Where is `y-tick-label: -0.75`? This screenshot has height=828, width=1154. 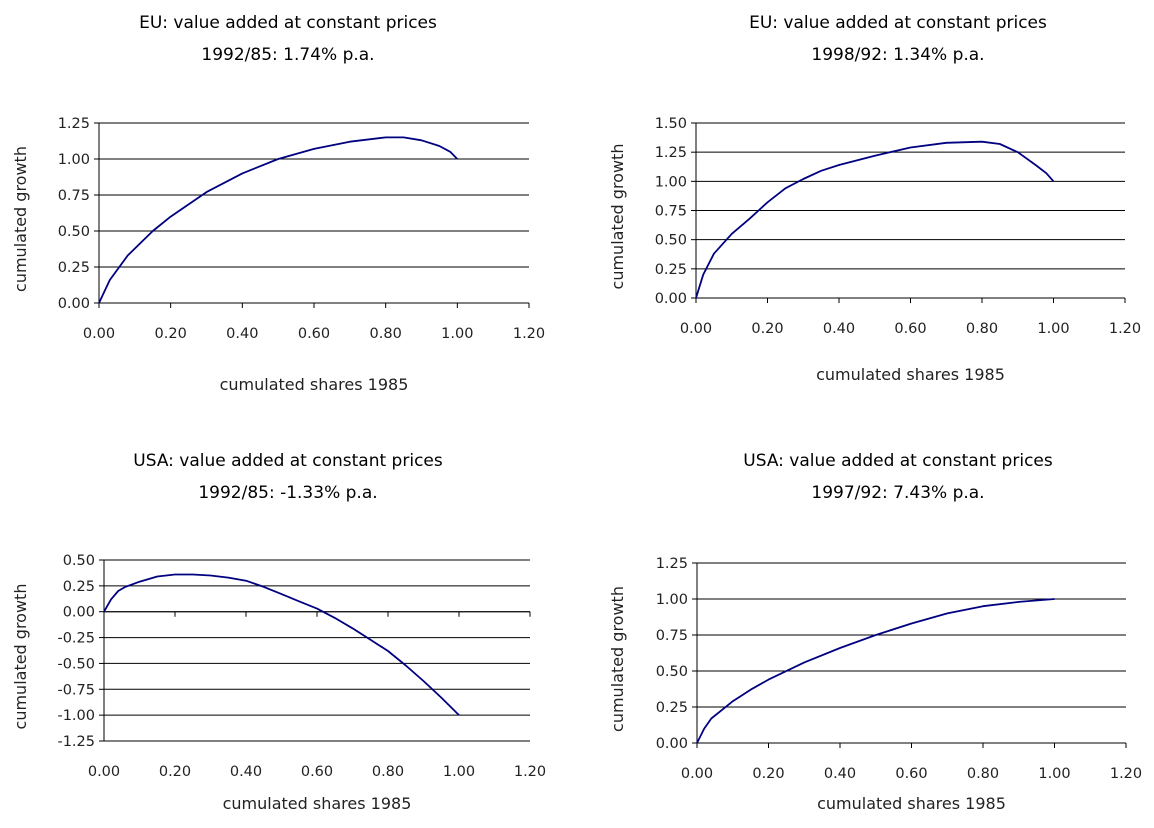
y-tick-label: -0.75 is located at coordinates (76, 690).